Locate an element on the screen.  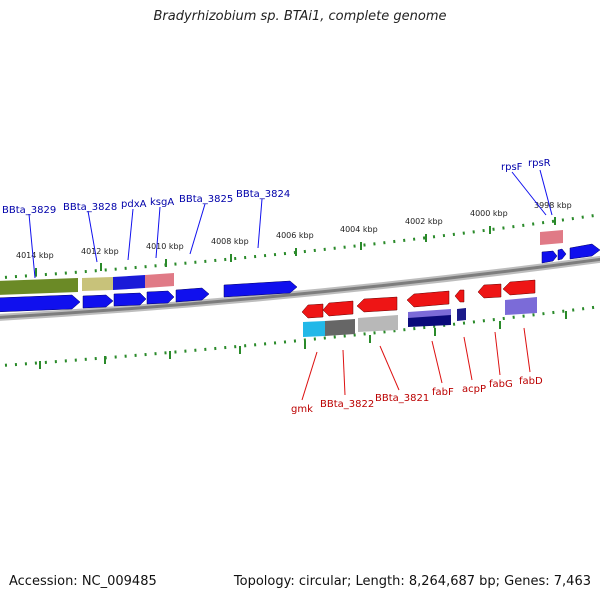
gene-label-bbta3829: BBta_3829 is located at coordinates (29, 210).